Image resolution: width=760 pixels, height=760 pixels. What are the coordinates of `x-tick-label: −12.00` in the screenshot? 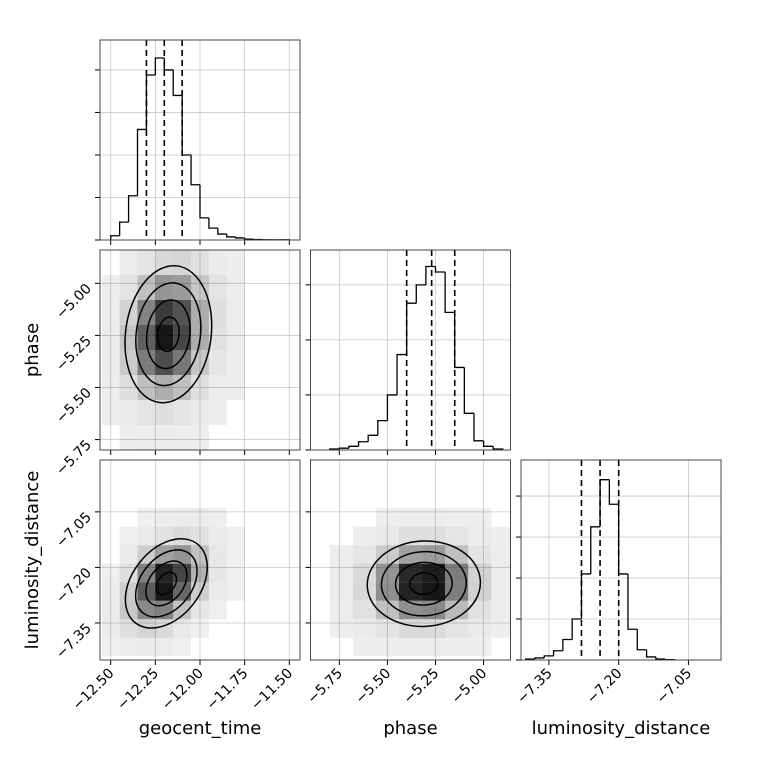 It's located at (183, 690).